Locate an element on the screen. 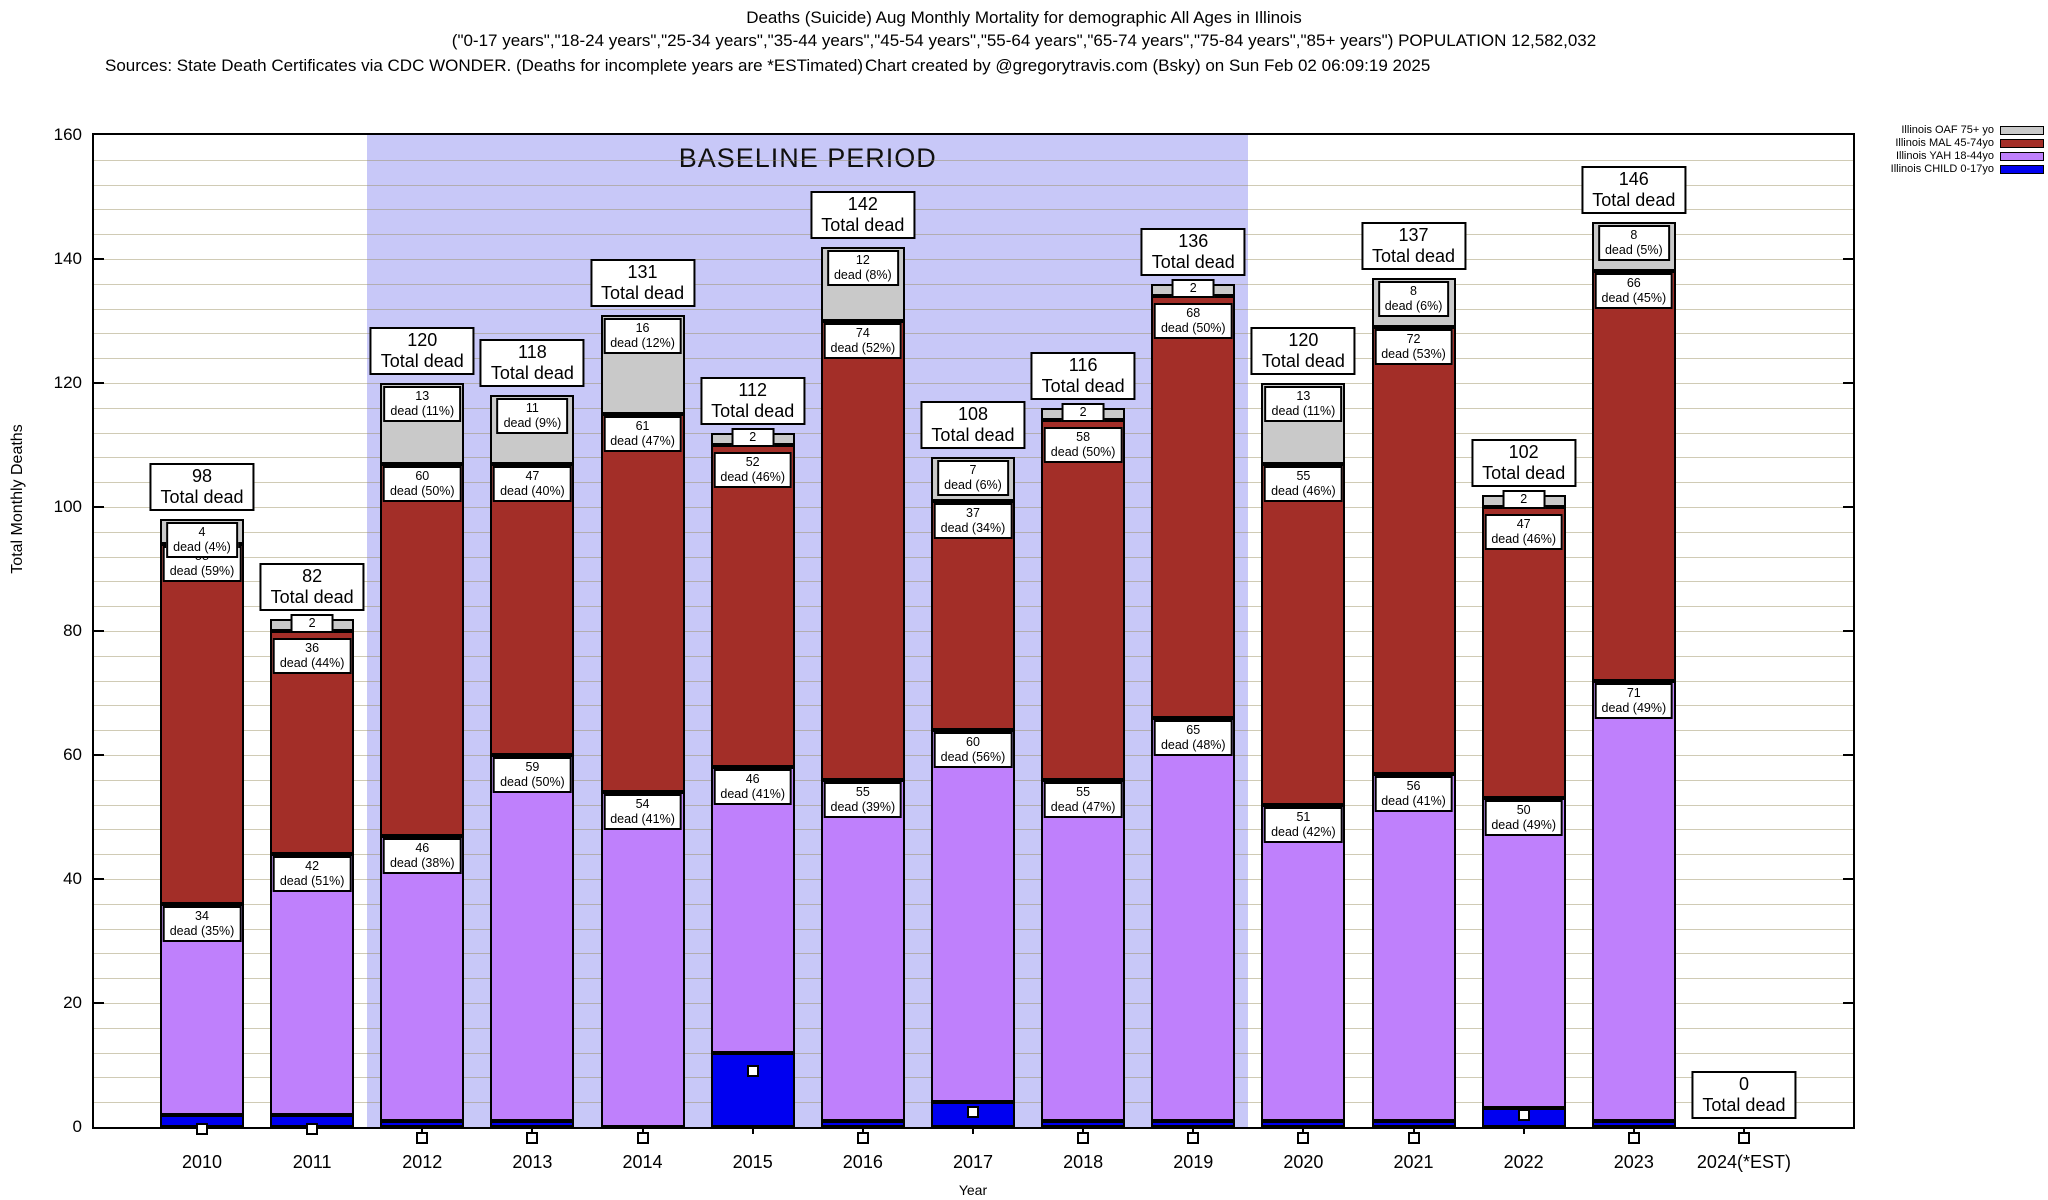  segment-label-line: 46 is located at coordinates (752, 779).